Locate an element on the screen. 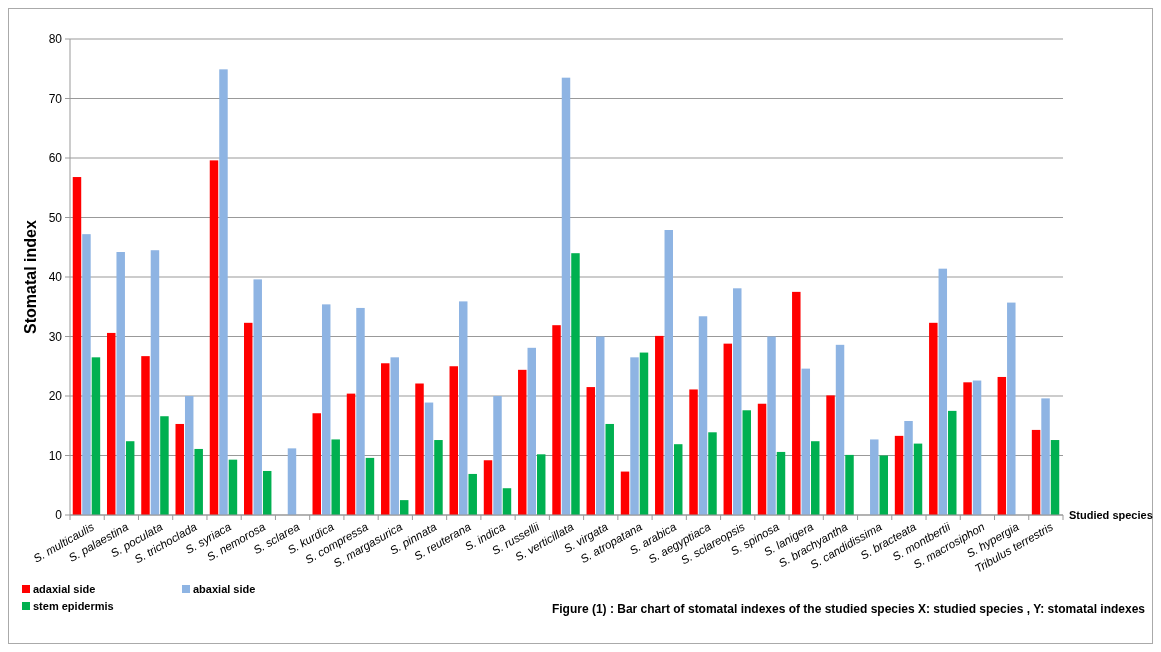 The image size is (1161, 652). y-tick-label: 20 is located at coordinates (55, 396).